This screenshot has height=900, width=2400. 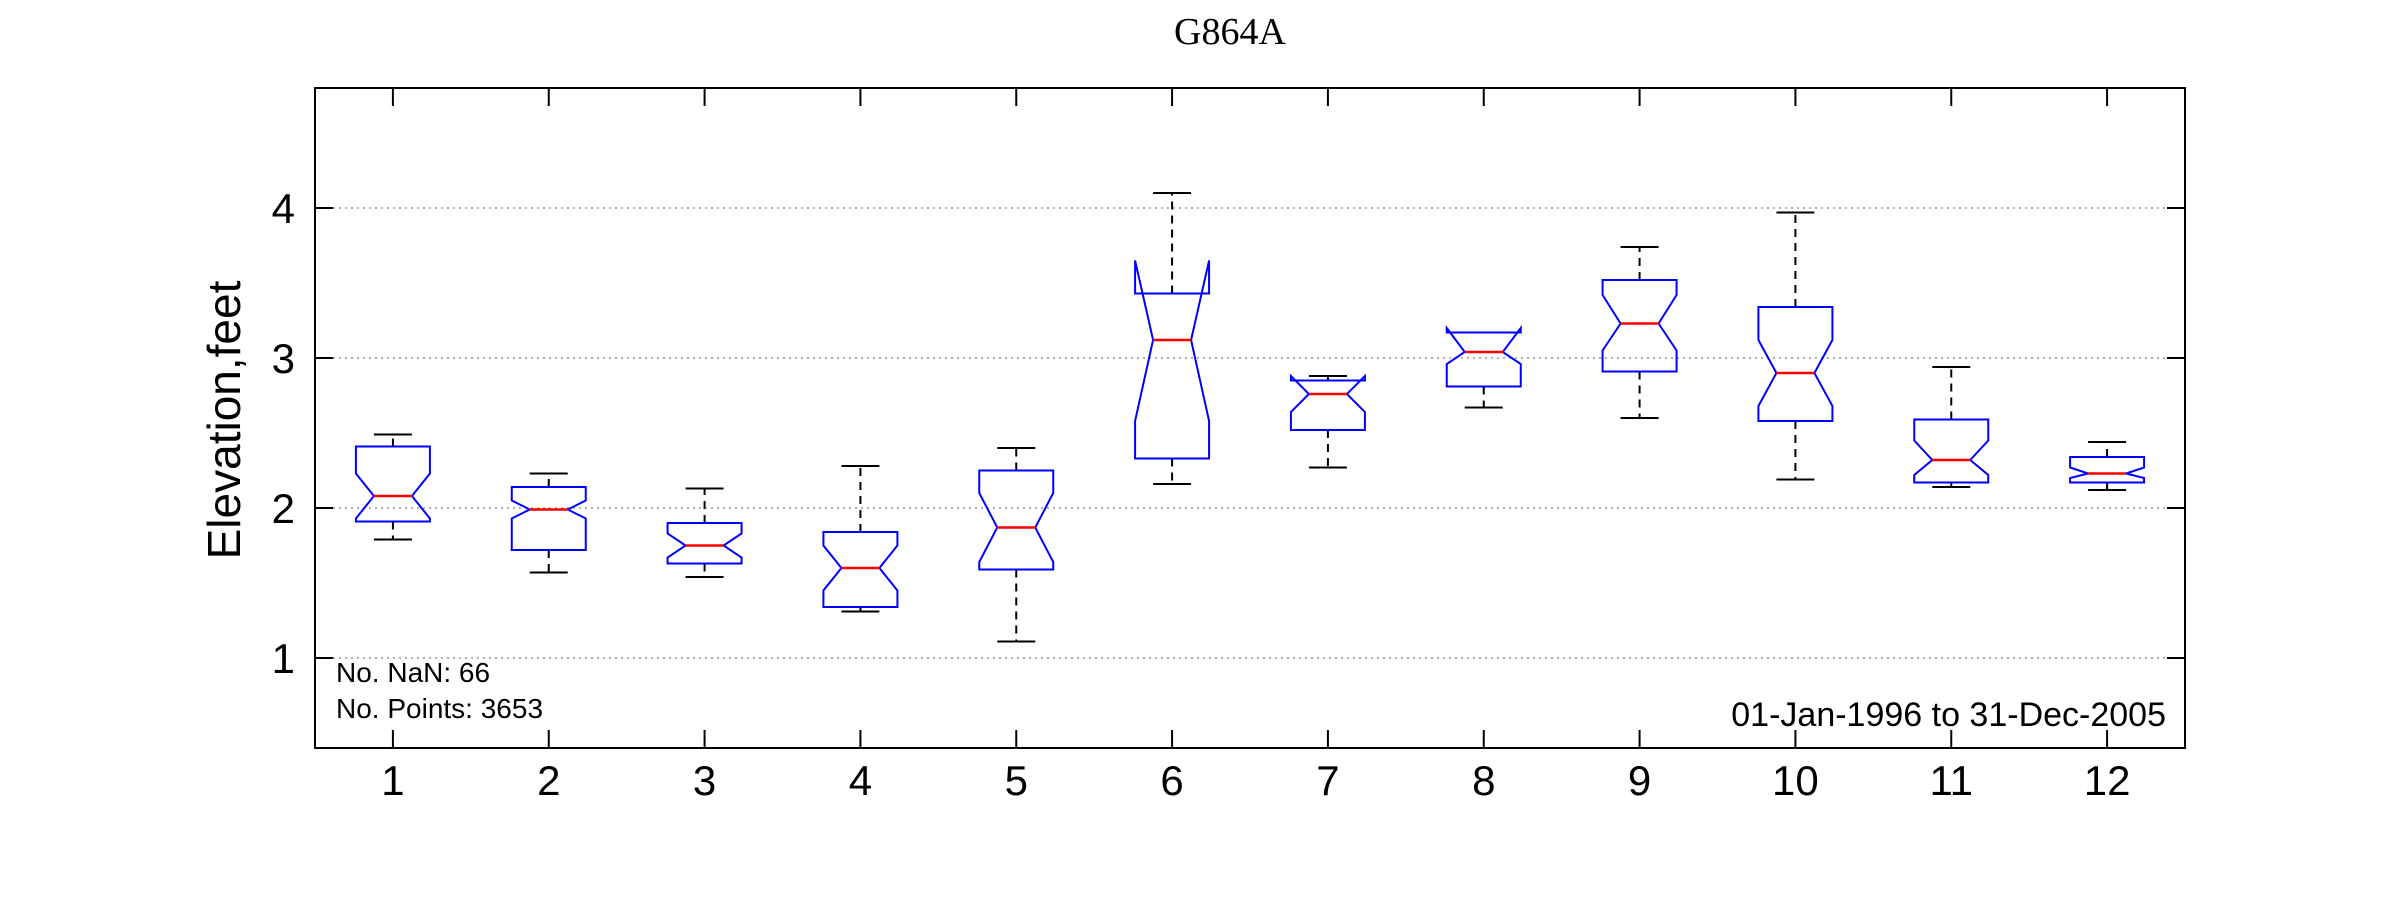 What do you see at coordinates (283, 208) in the screenshot?
I see `y-tick-label: 4` at bounding box center [283, 208].